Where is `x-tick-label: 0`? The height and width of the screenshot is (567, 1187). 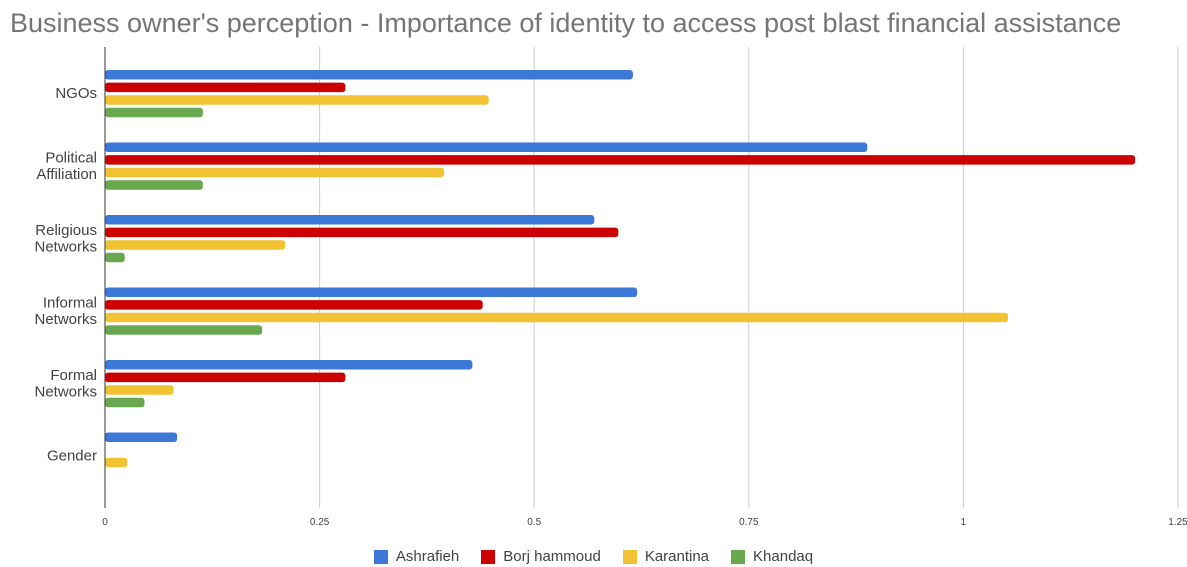 x-tick-label: 0 is located at coordinates (105, 522).